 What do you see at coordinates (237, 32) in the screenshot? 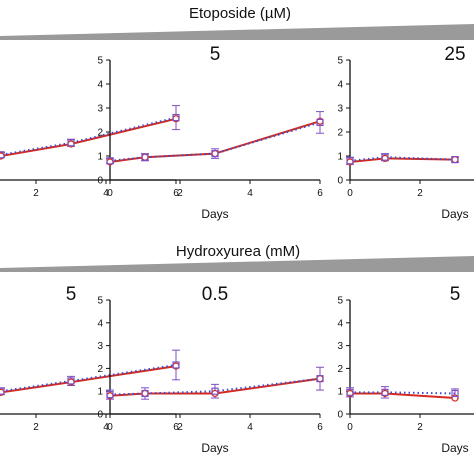
I see `etoposide-dose-wedge` at bounding box center [237, 32].